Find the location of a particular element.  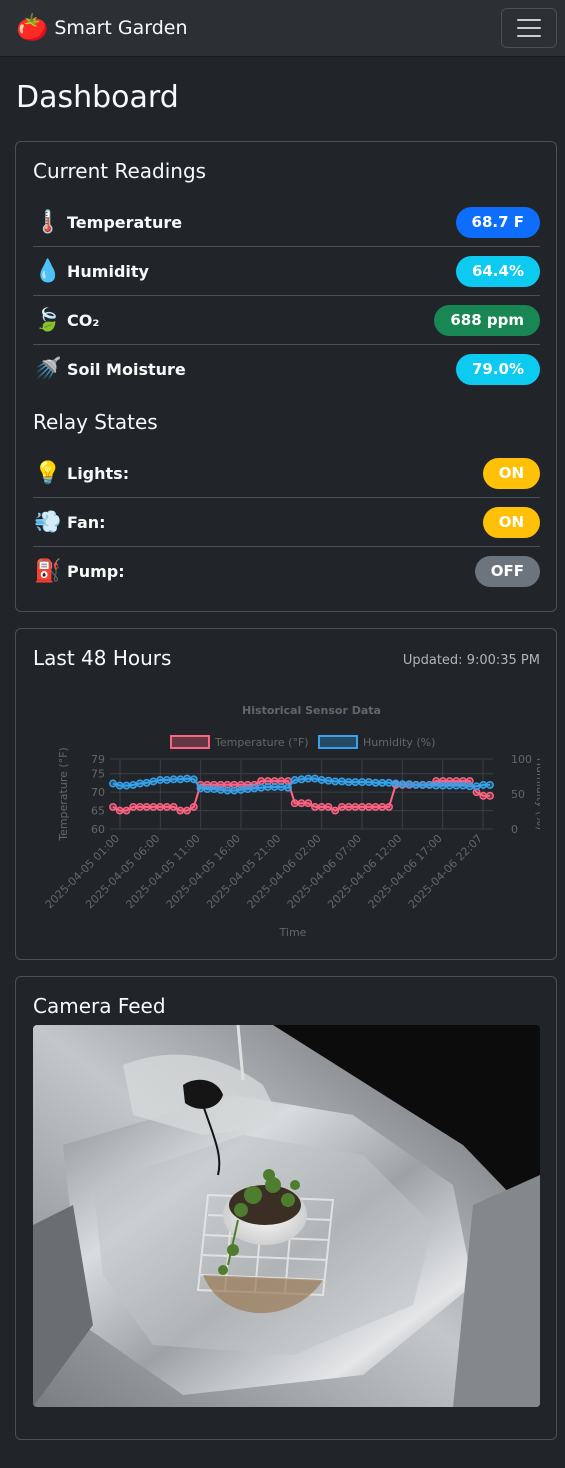

brand-link: 🍅 Smart Garden is located at coordinates (102, 28).